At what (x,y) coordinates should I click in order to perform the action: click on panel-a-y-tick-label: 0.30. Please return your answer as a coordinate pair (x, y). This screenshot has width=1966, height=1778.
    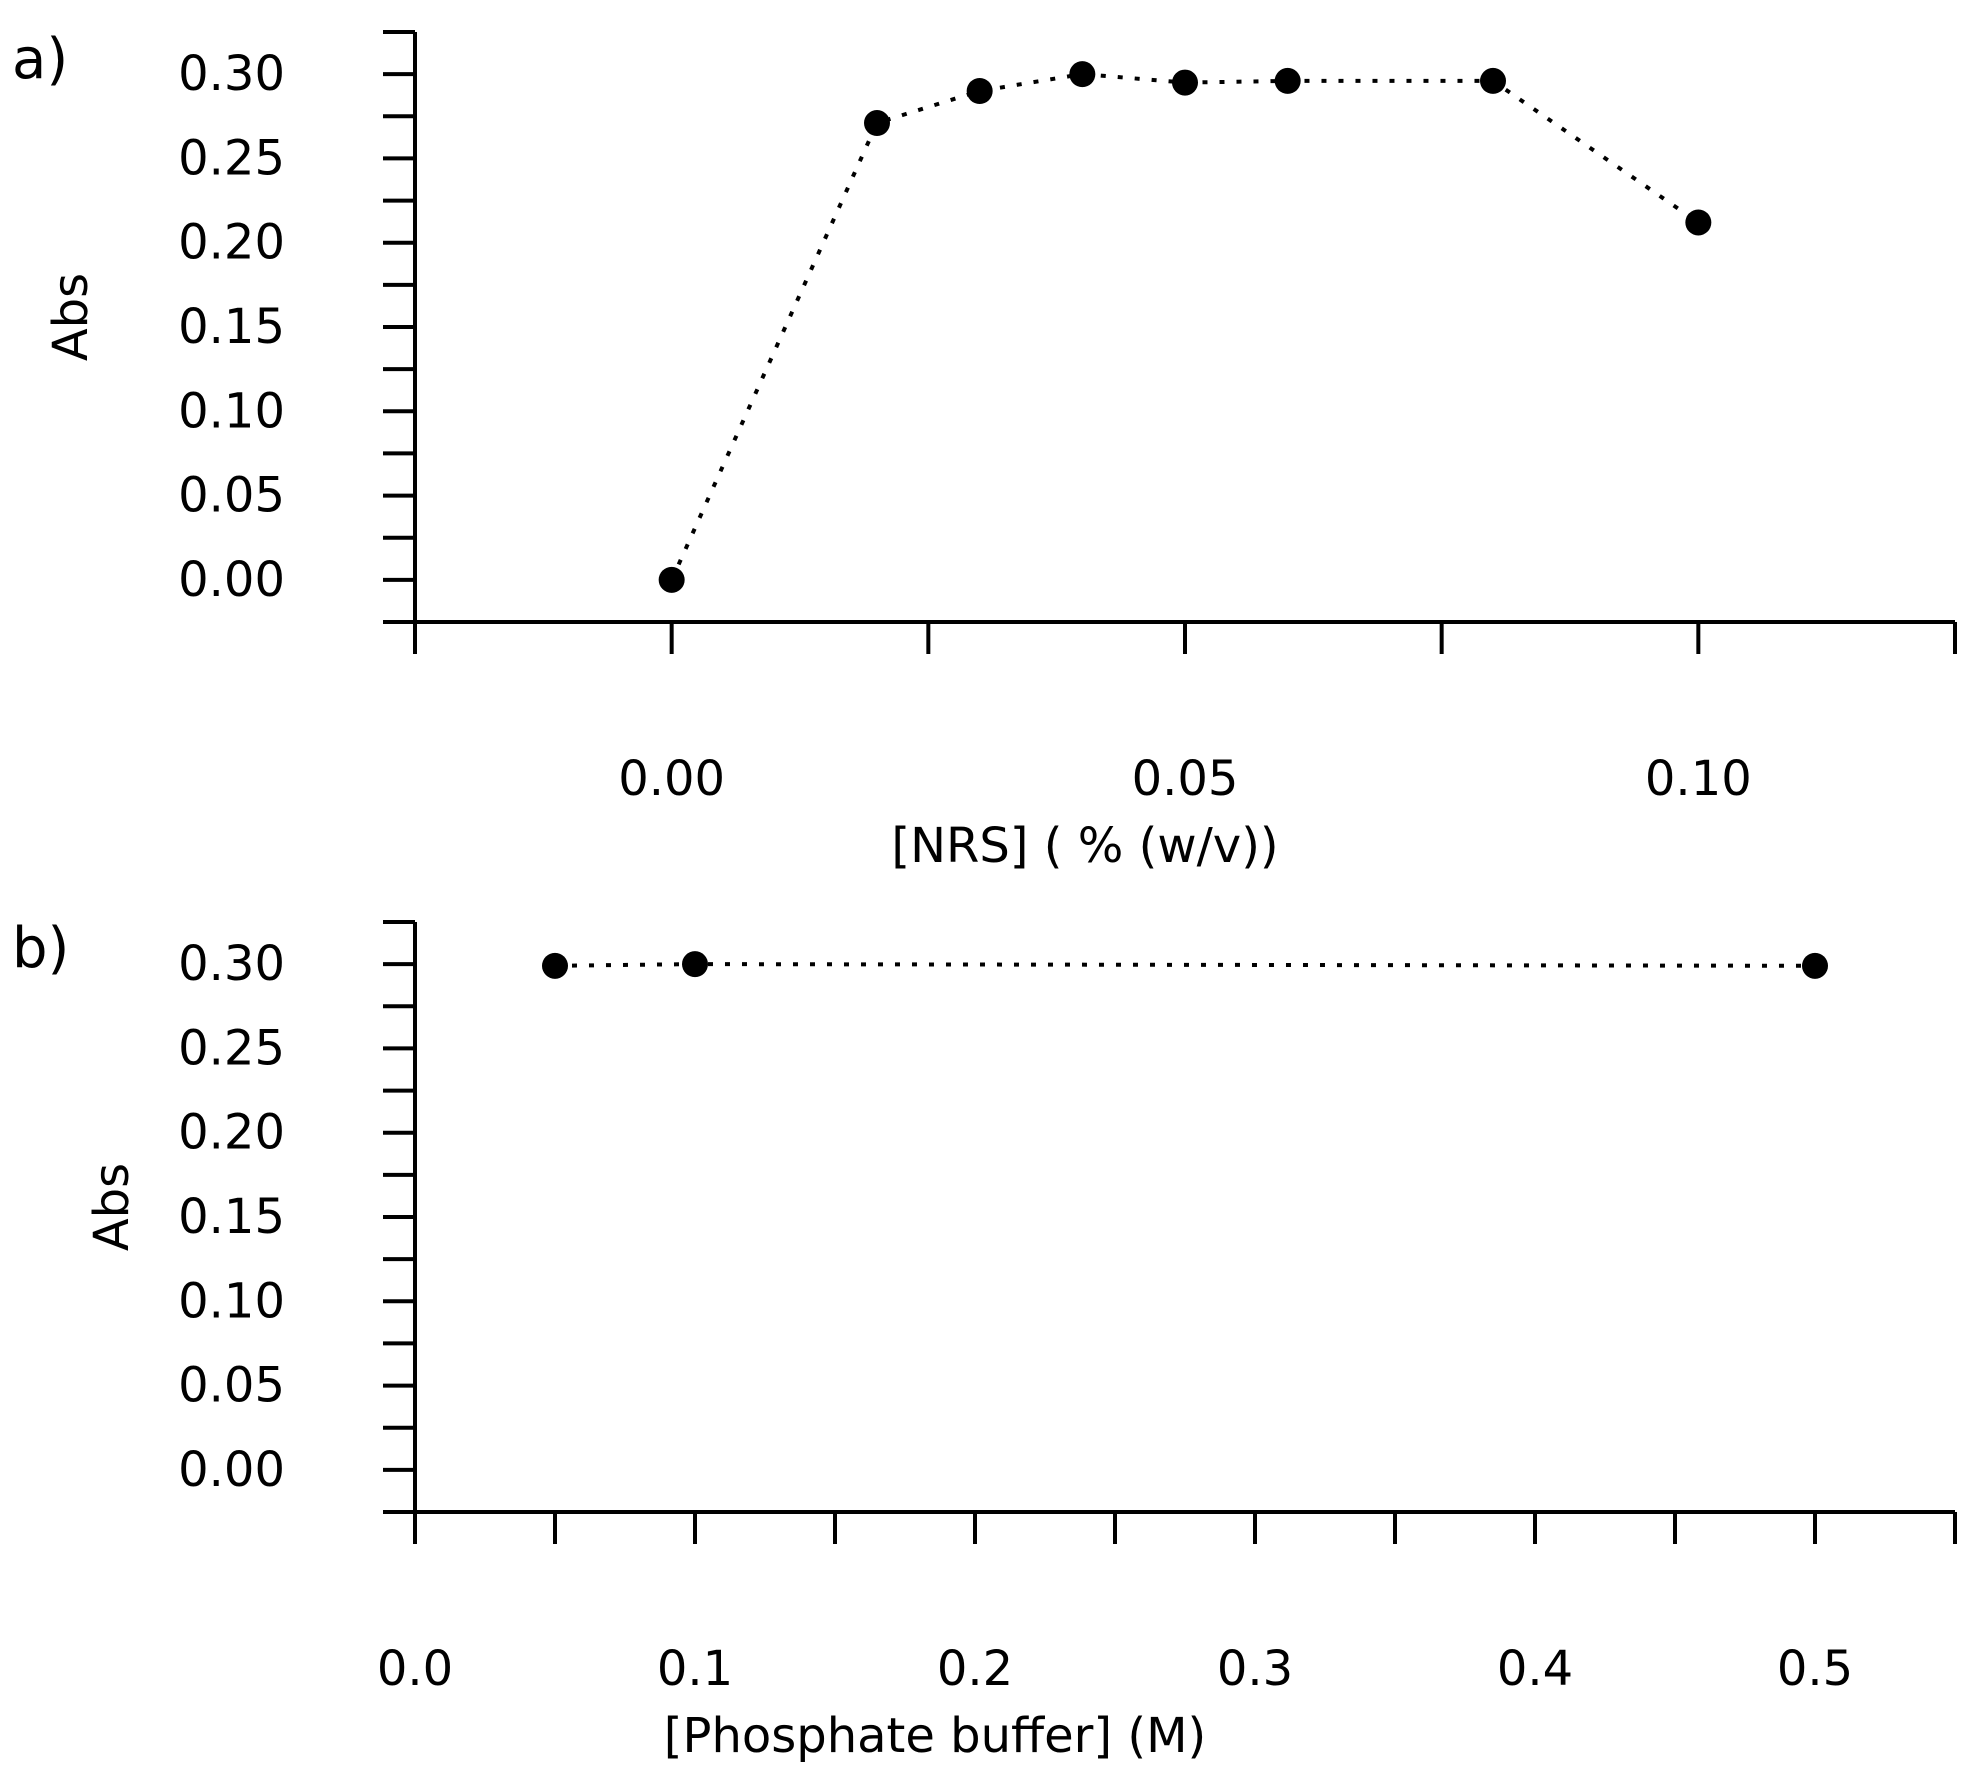
    Looking at the image, I should click on (231, 74).